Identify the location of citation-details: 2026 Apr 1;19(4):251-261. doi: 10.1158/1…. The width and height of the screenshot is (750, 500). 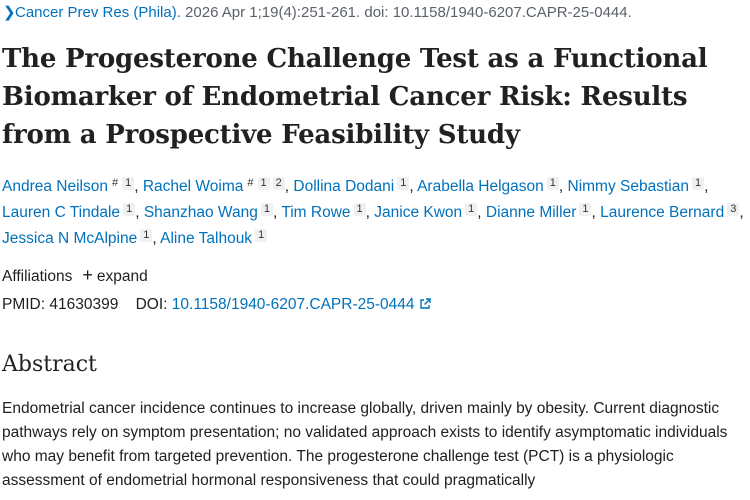
(406, 12).